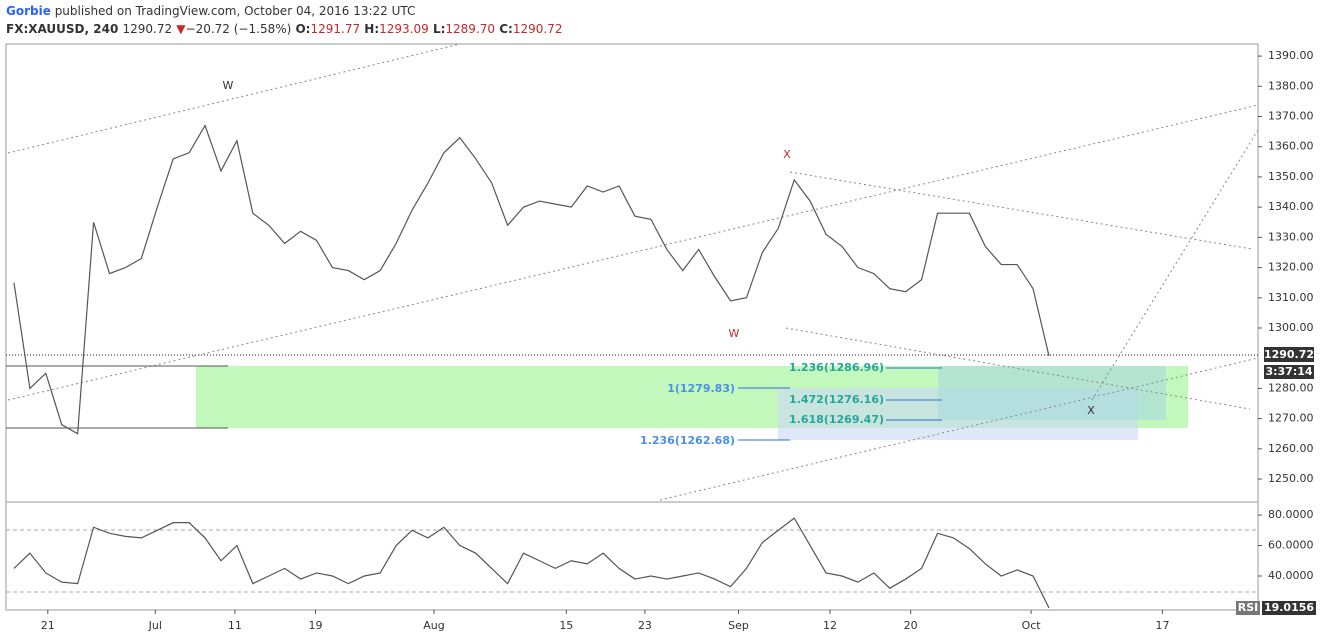 The height and width of the screenshot is (641, 1321). Describe the element at coordinates (1291, 55) in the screenshot. I see `y-tick-label: 1390.00` at that location.